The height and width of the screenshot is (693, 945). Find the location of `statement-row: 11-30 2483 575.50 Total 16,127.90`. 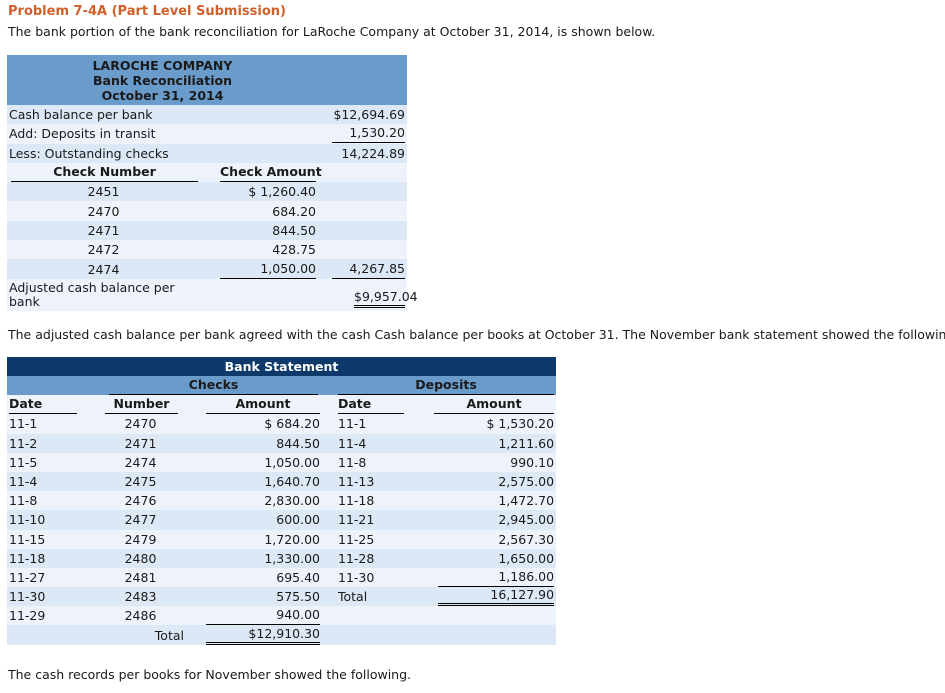

statement-row: 11-30 2483 575.50 Total 16,127.90 is located at coordinates (282, 597).